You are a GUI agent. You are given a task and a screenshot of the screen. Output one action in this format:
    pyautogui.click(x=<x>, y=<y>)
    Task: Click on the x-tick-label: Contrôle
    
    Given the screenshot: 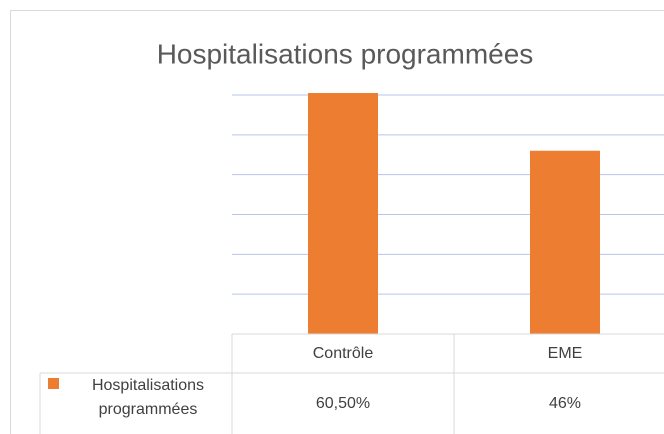 What is the action you would take?
    pyautogui.click(x=343, y=353)
    